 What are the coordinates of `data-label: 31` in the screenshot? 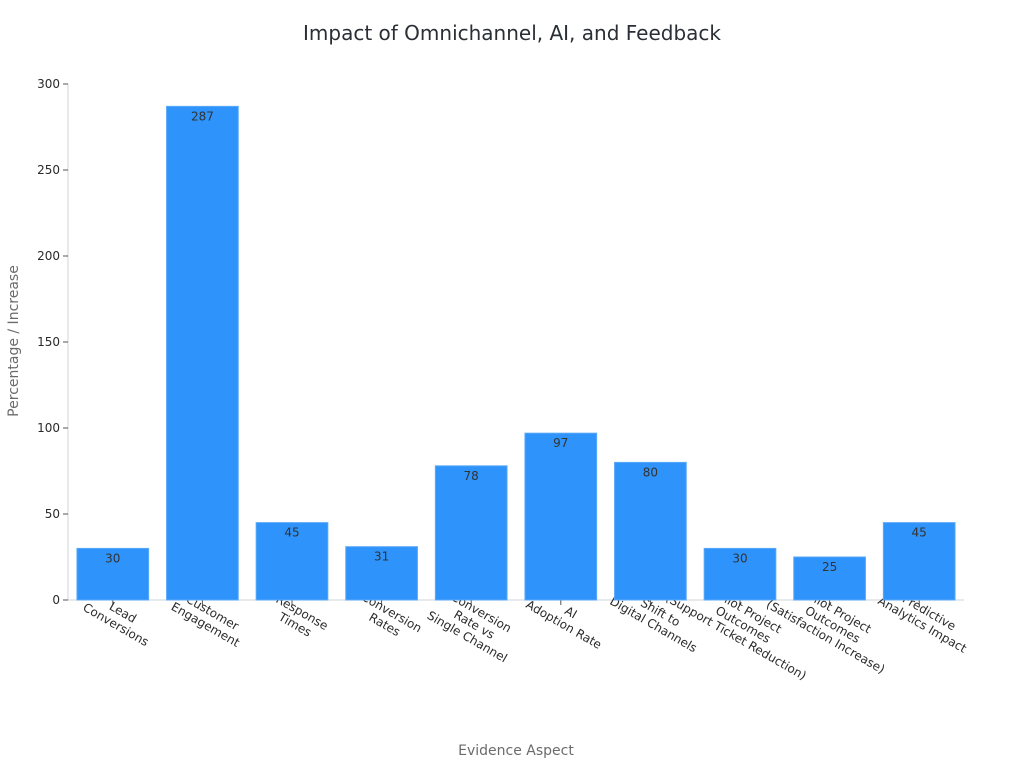 It's located at (381, 557).